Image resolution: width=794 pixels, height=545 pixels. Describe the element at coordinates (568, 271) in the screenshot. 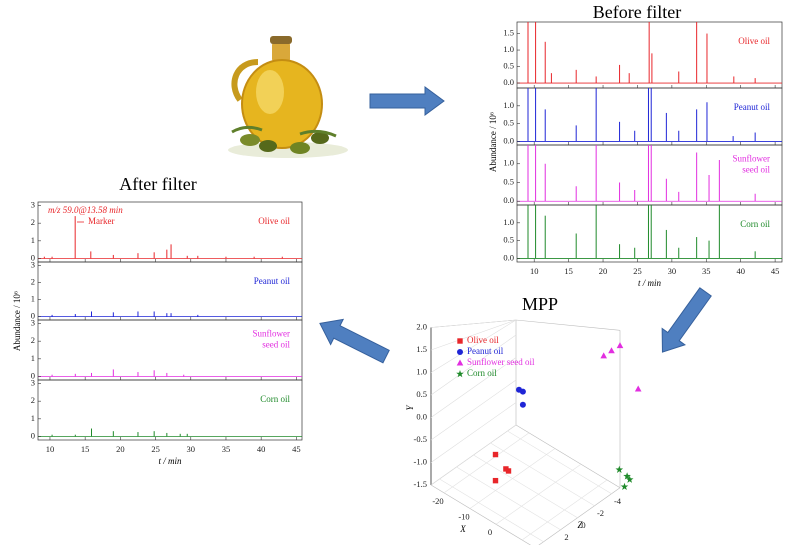

I see `x-tick-label: 15` at that location.